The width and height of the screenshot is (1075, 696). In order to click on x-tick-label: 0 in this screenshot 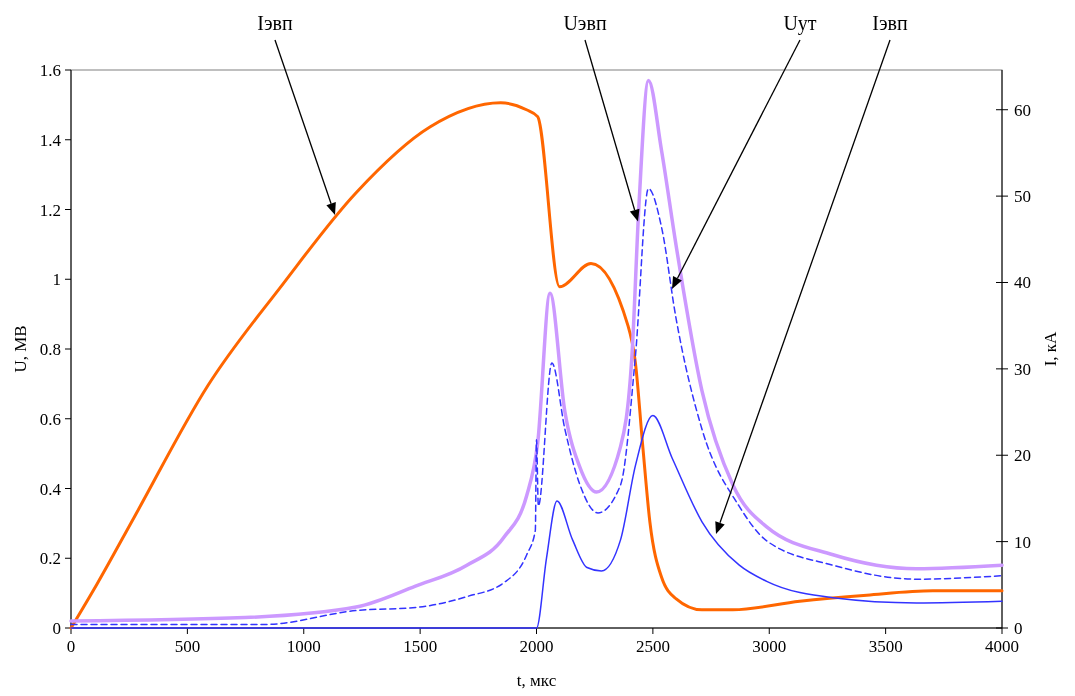, I will do `click(71, 646)`.